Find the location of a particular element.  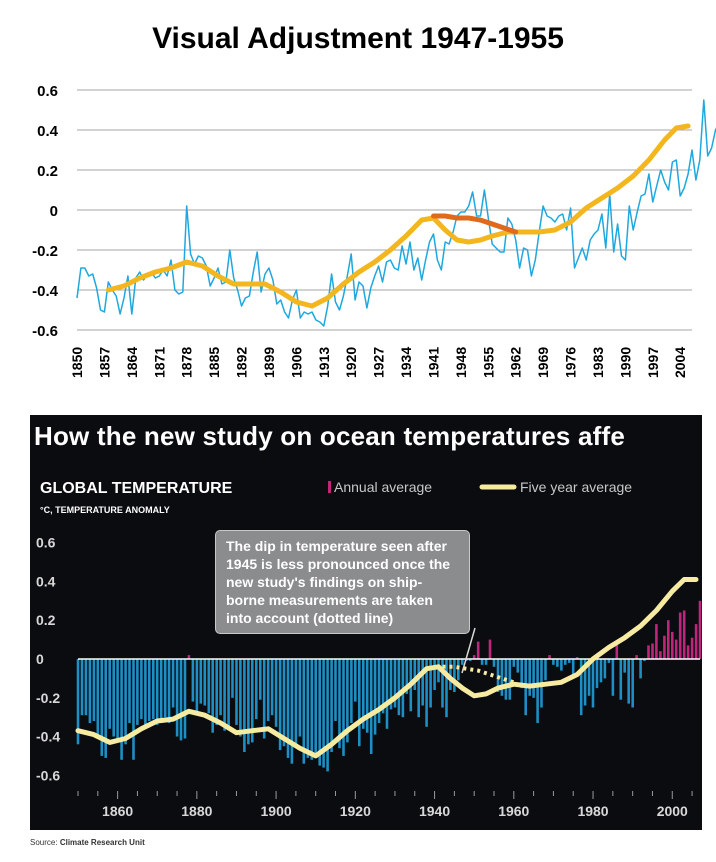

top-y-tick-label: -0.2 is located at coordinates (45, 251).